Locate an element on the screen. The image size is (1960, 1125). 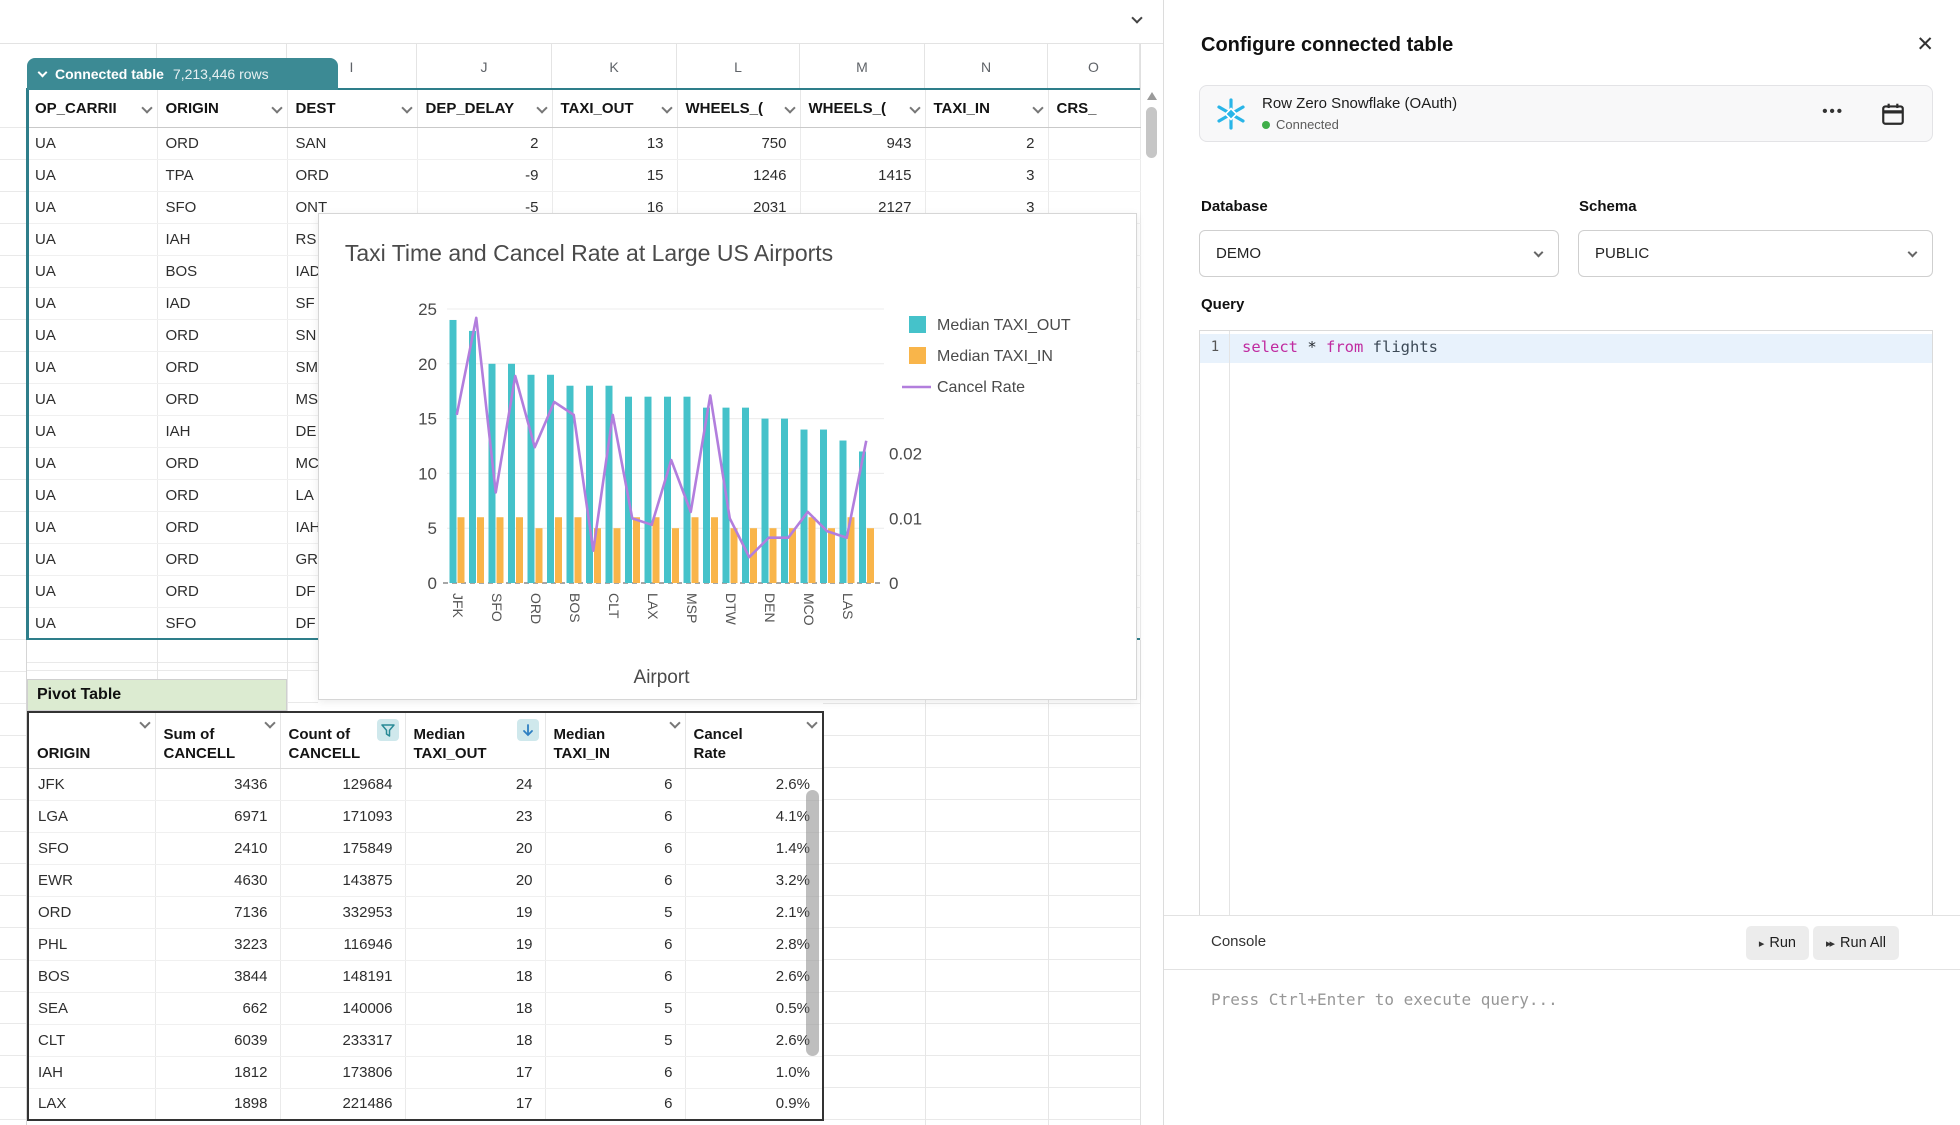
sql-code-line: select * from flights is located at coordinates (1340, 347).